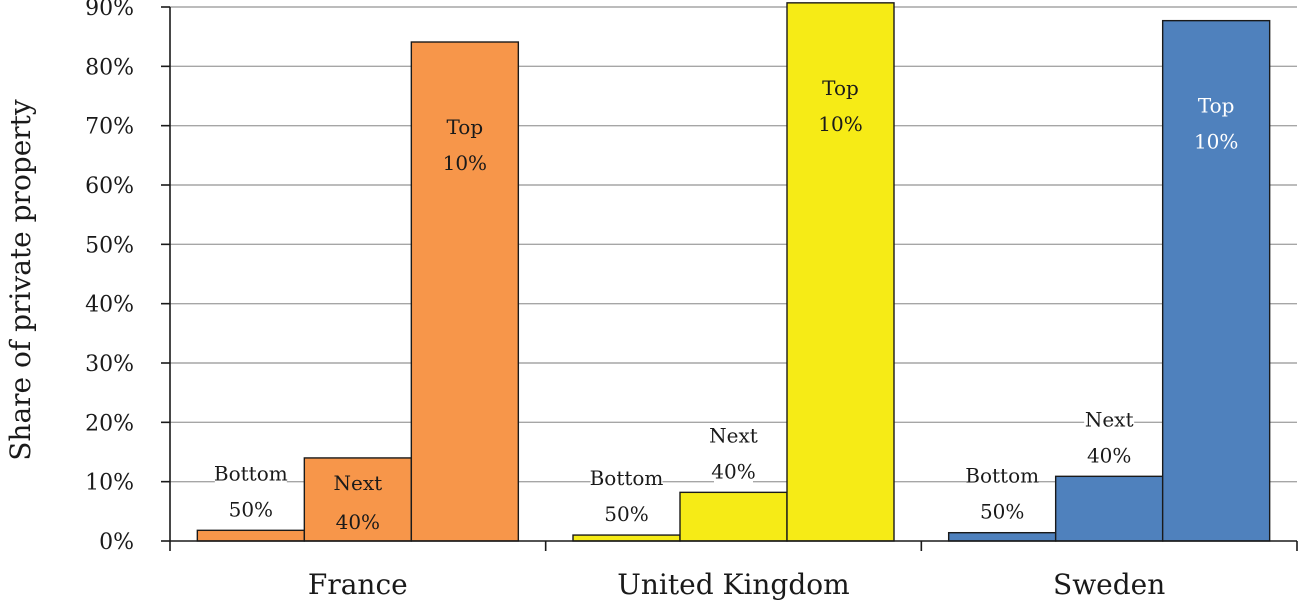 This screenshot has height=607, width=1300. Describe the element at coordinates (109, 364) in the screenshot. I see `y-tick-label: 30%` at that location.